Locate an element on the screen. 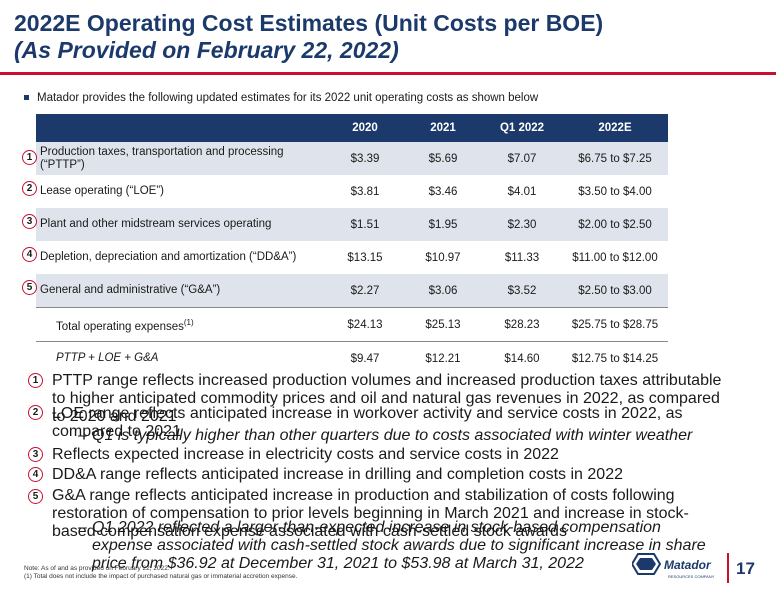 The width and height of the screenshot is (776, 600). square-bullet-icon is located at coordinates (26, 98).